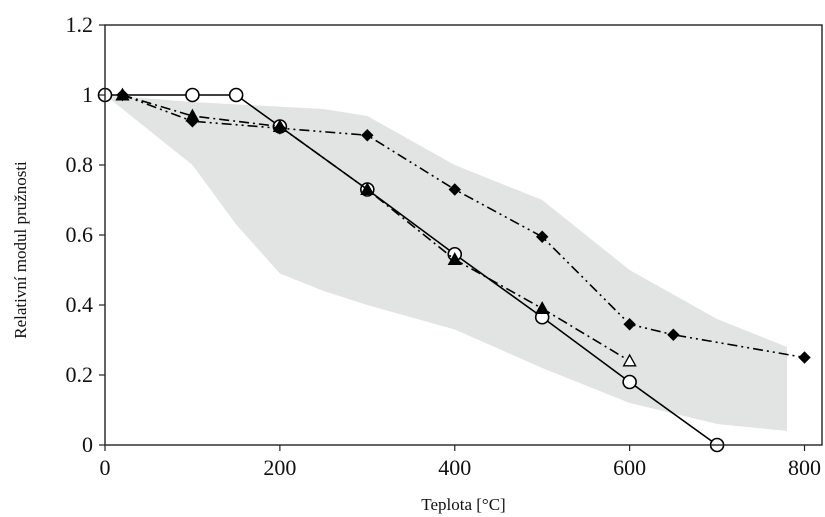  What do you see at coordinates (80, 304) in the screenshot?
I see `y-tick-label: 0.4` at bounding box center [80, 304].